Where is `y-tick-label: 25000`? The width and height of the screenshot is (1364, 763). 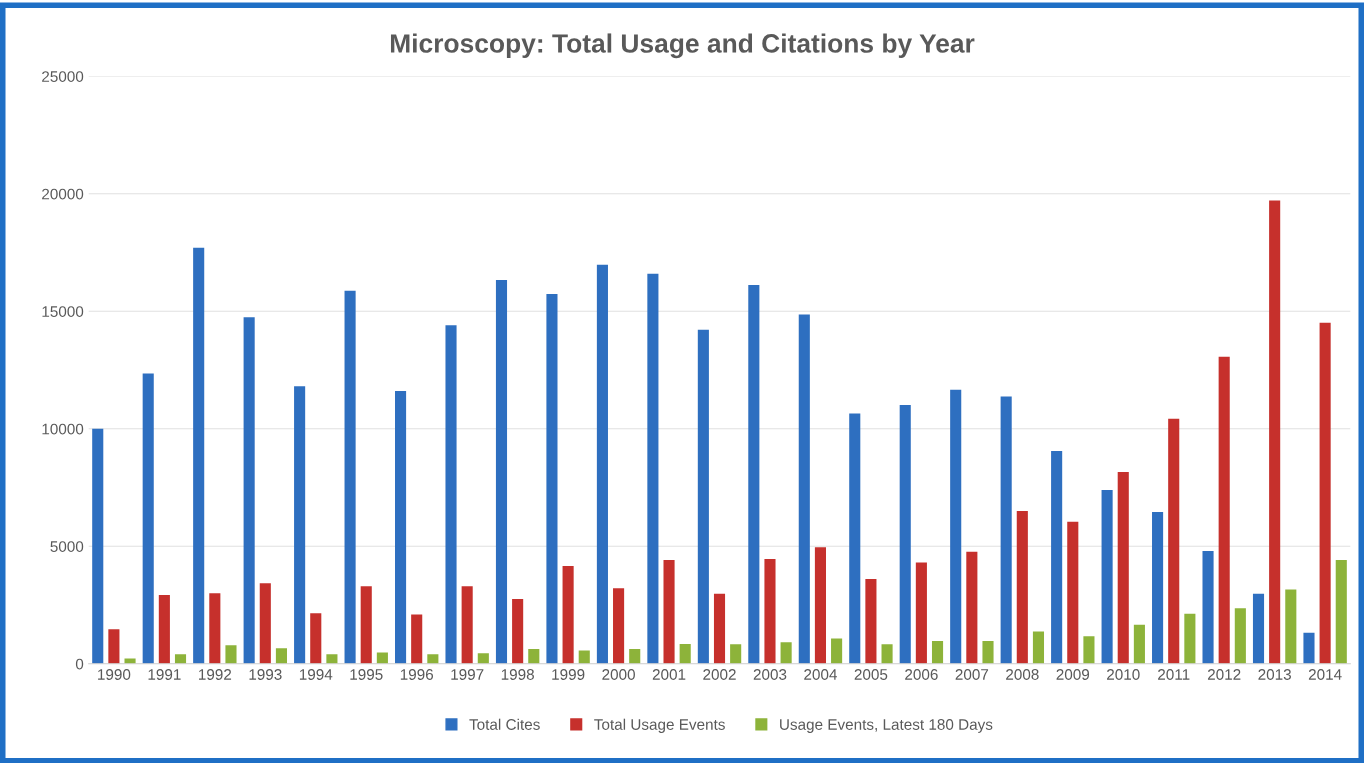
y-tick-label: 25000 is located at coordinates (63, 76).